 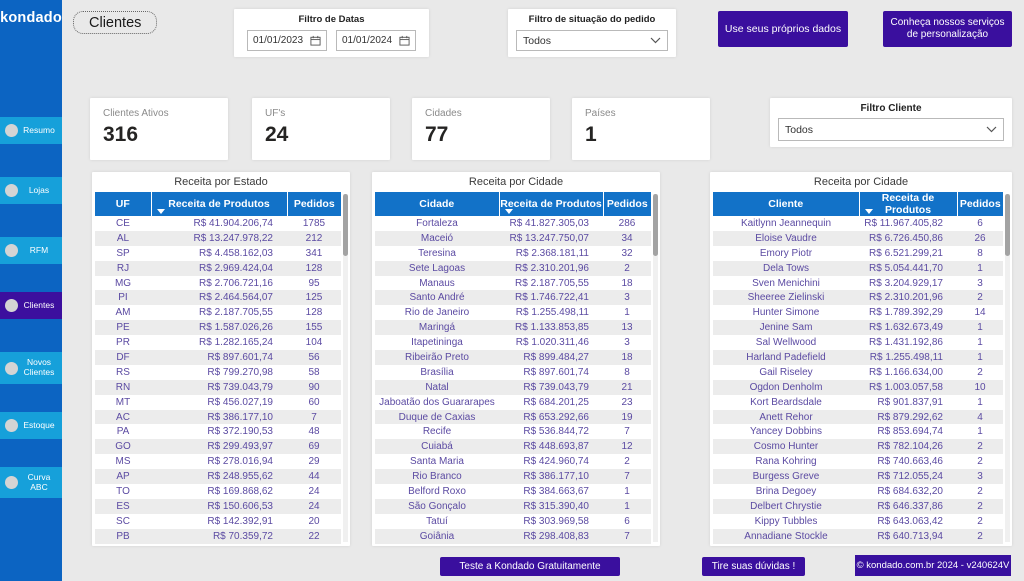 I want to click on table-row: Jaboatão dos Guararapes R$ 684.201,25 23, so click(x=513, y=402).